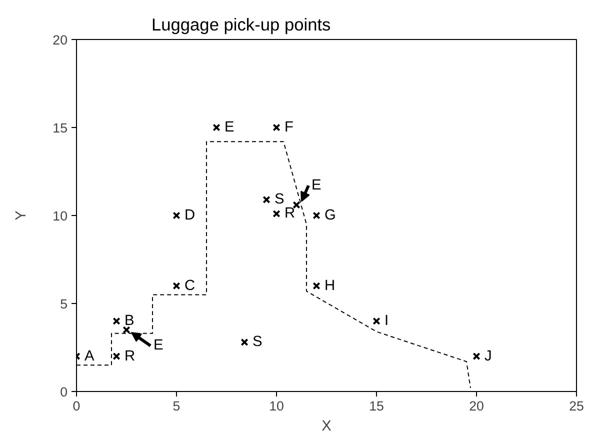 The width and height of the screenshot is (598, 437). Describe the element at coordinates (190, 286) in the screenshot. I see `data-label: C` at that location.